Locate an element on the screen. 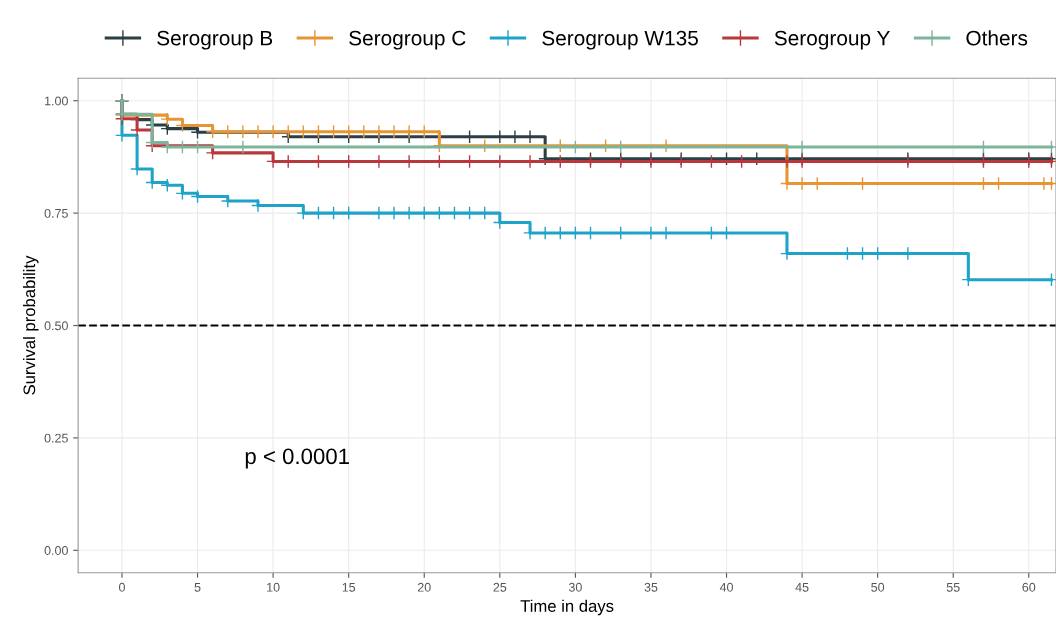  x-tick-label: 25 is located at coordinates (500, 587).